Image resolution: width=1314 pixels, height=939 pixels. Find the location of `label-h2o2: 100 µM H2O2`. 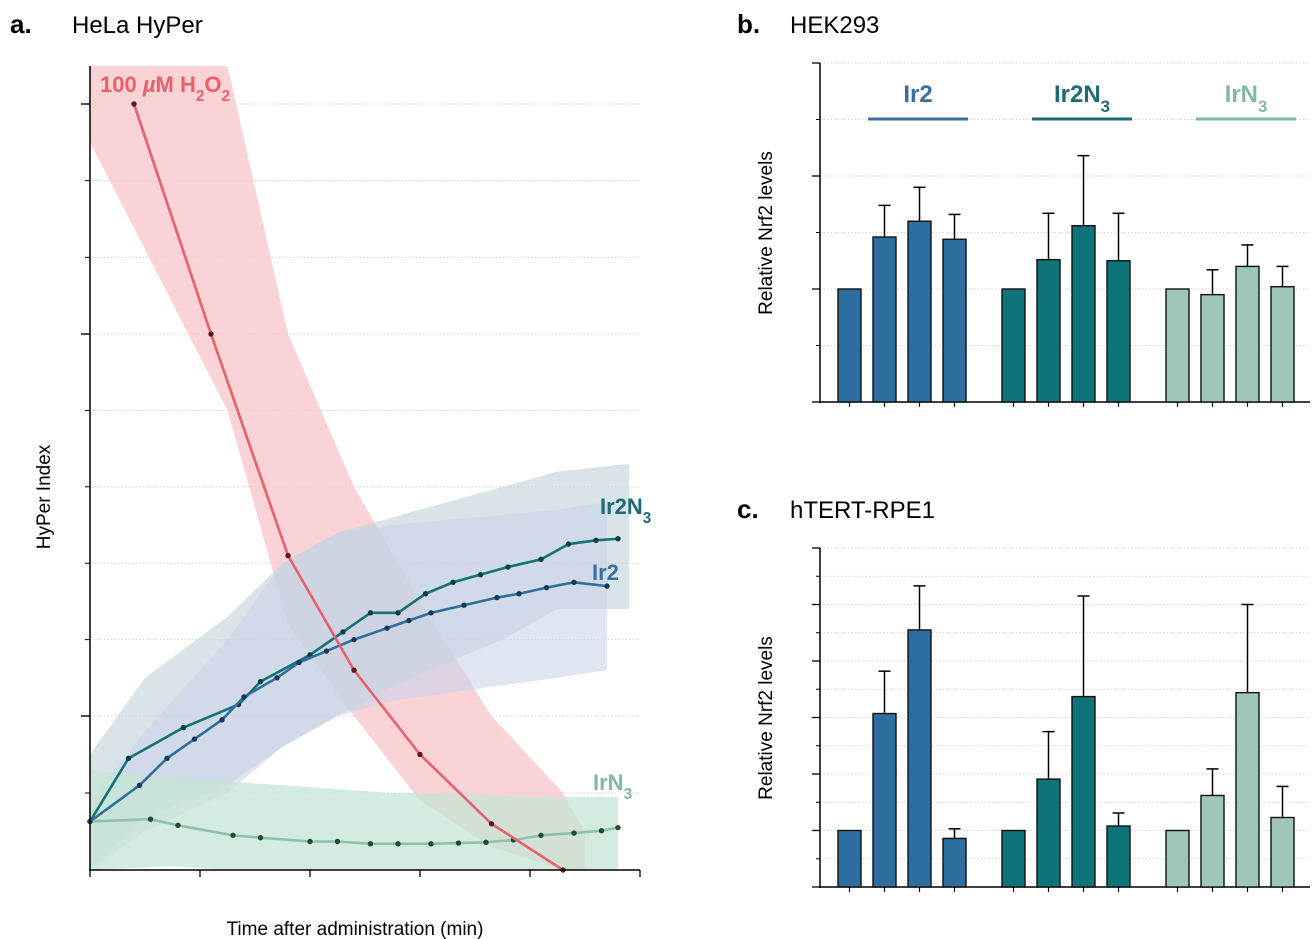

label-h2o2: 100 µM H2O2 is located at coordinates (165, 88).